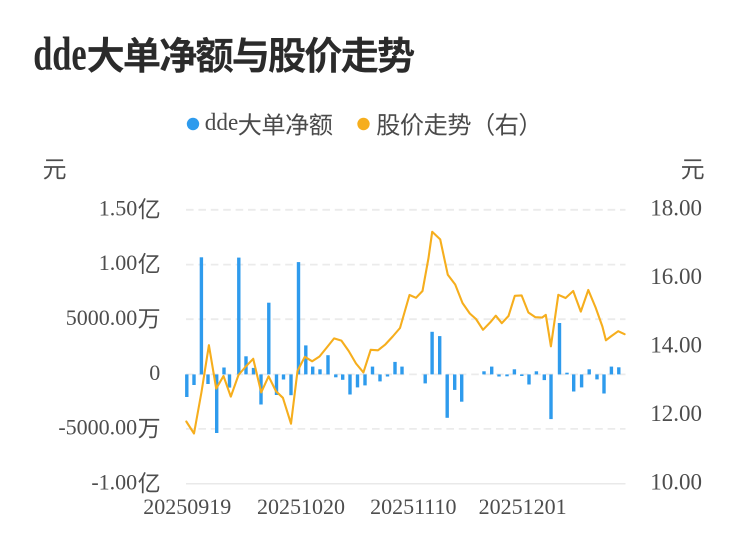 This screenshot has width=750, height=558. I want to click on svg-text: 10.00, so click(676, 481).